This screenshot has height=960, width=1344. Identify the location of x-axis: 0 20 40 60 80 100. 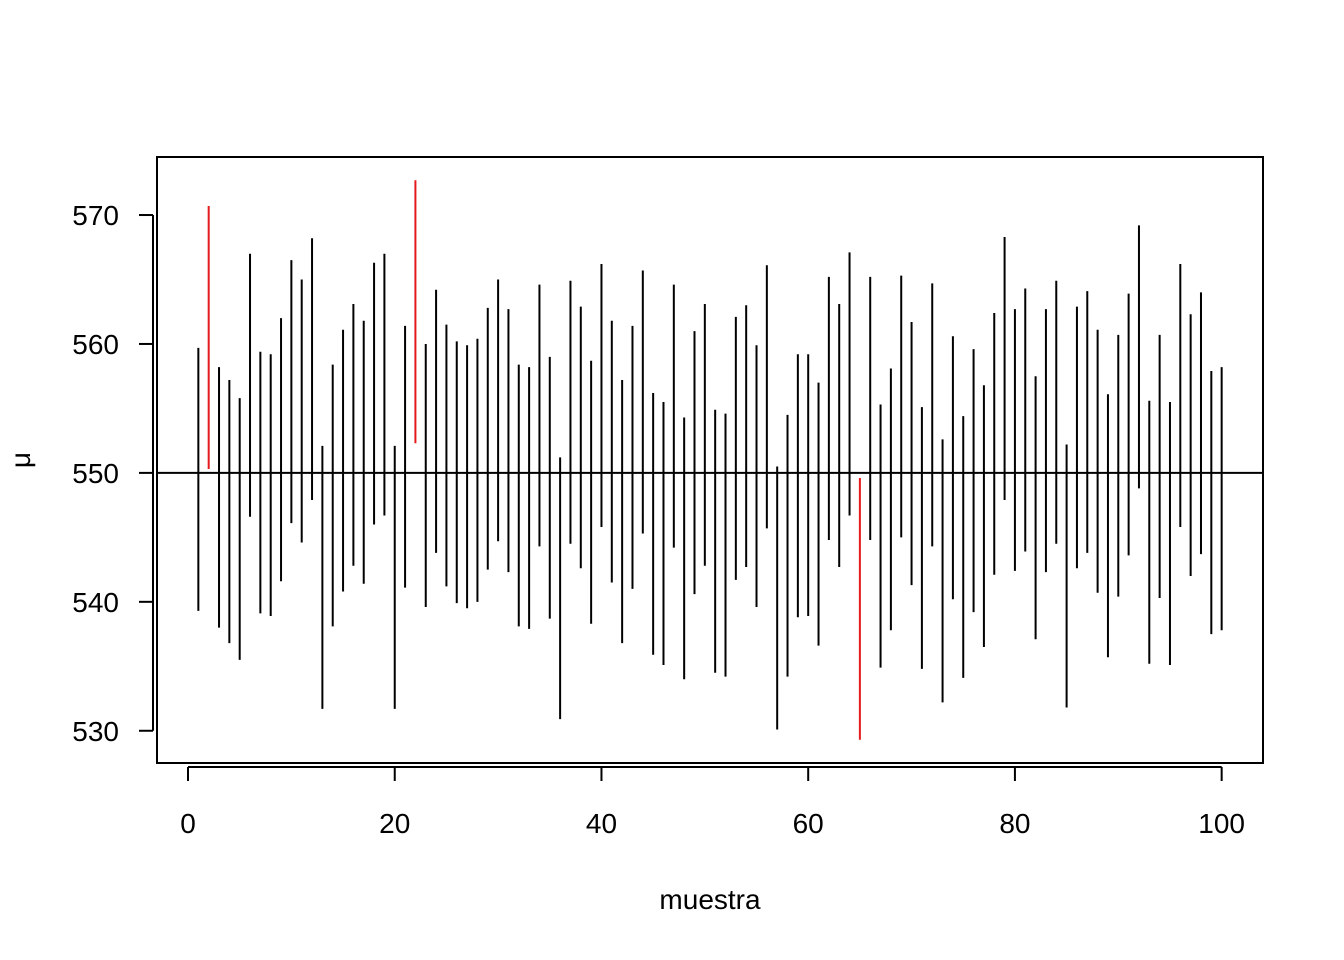
(712, 802).